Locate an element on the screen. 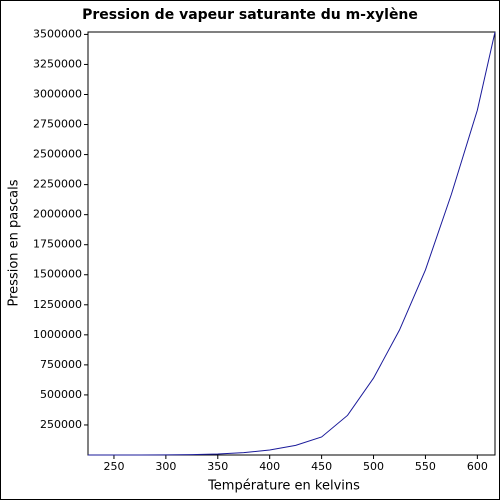 The image size is (500, 500). y-tick-label: 2750000 is located at coordinates (57, 124).